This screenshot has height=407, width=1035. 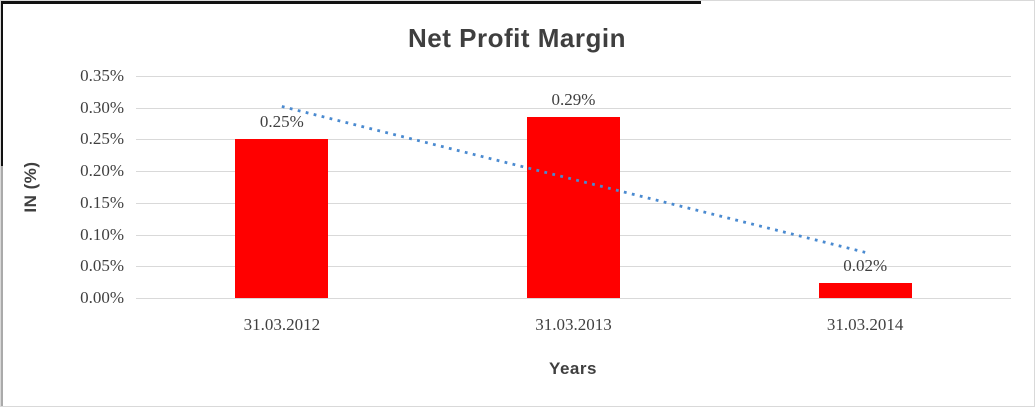 I want to click on border-artifact-left-dark, so click(x=2, y=83).